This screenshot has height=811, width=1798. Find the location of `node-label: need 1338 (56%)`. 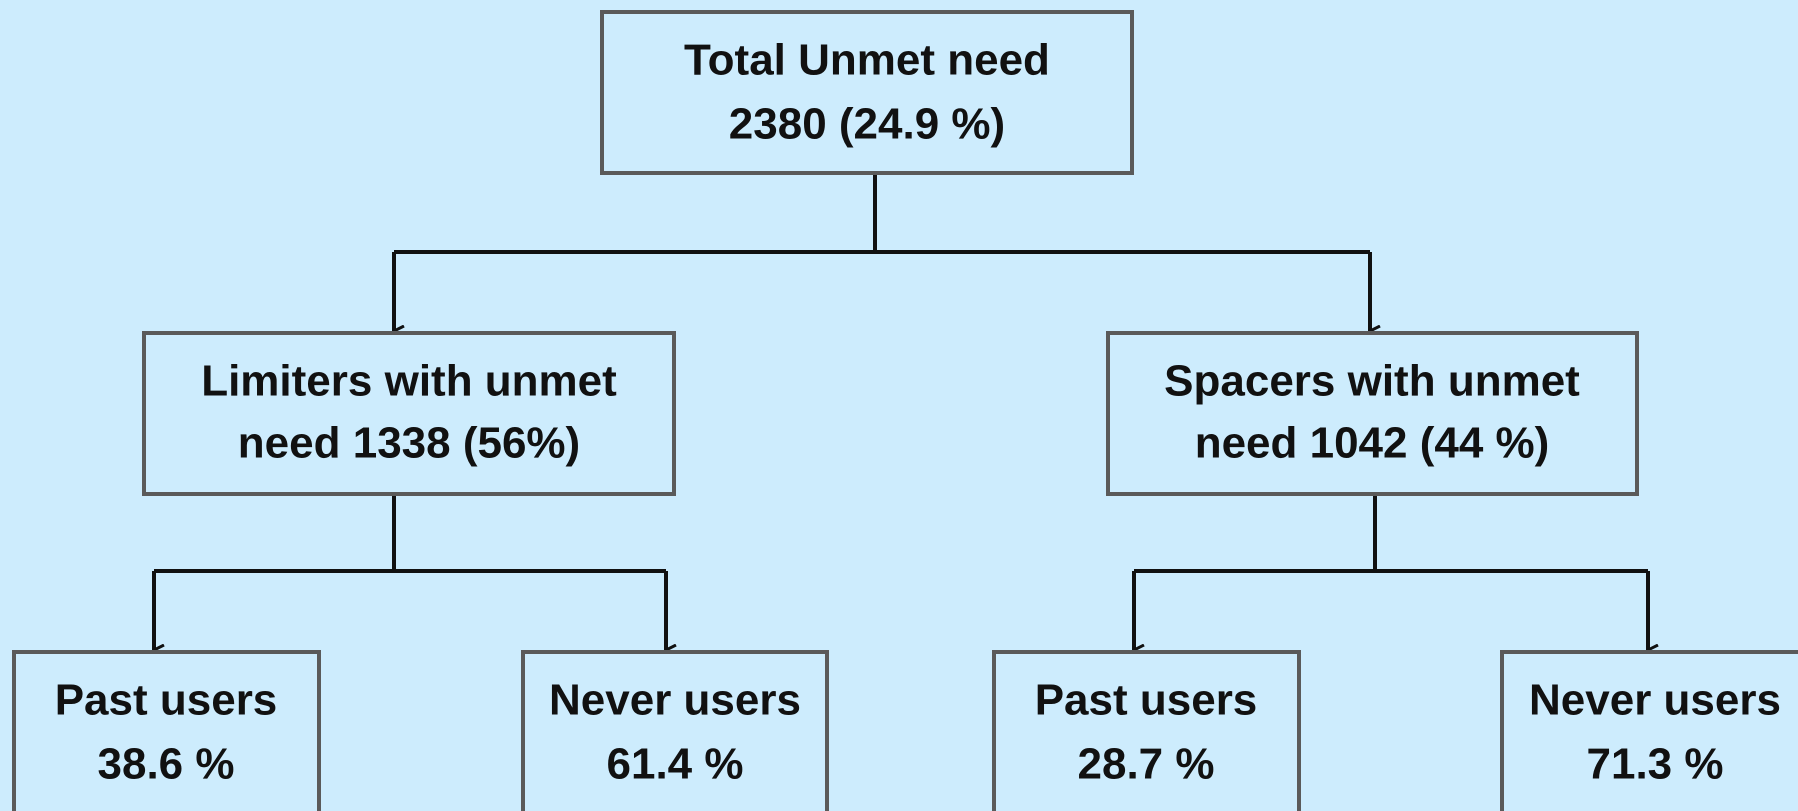

node-label: need 1338 (56%) is located at coordinates (409, 443).